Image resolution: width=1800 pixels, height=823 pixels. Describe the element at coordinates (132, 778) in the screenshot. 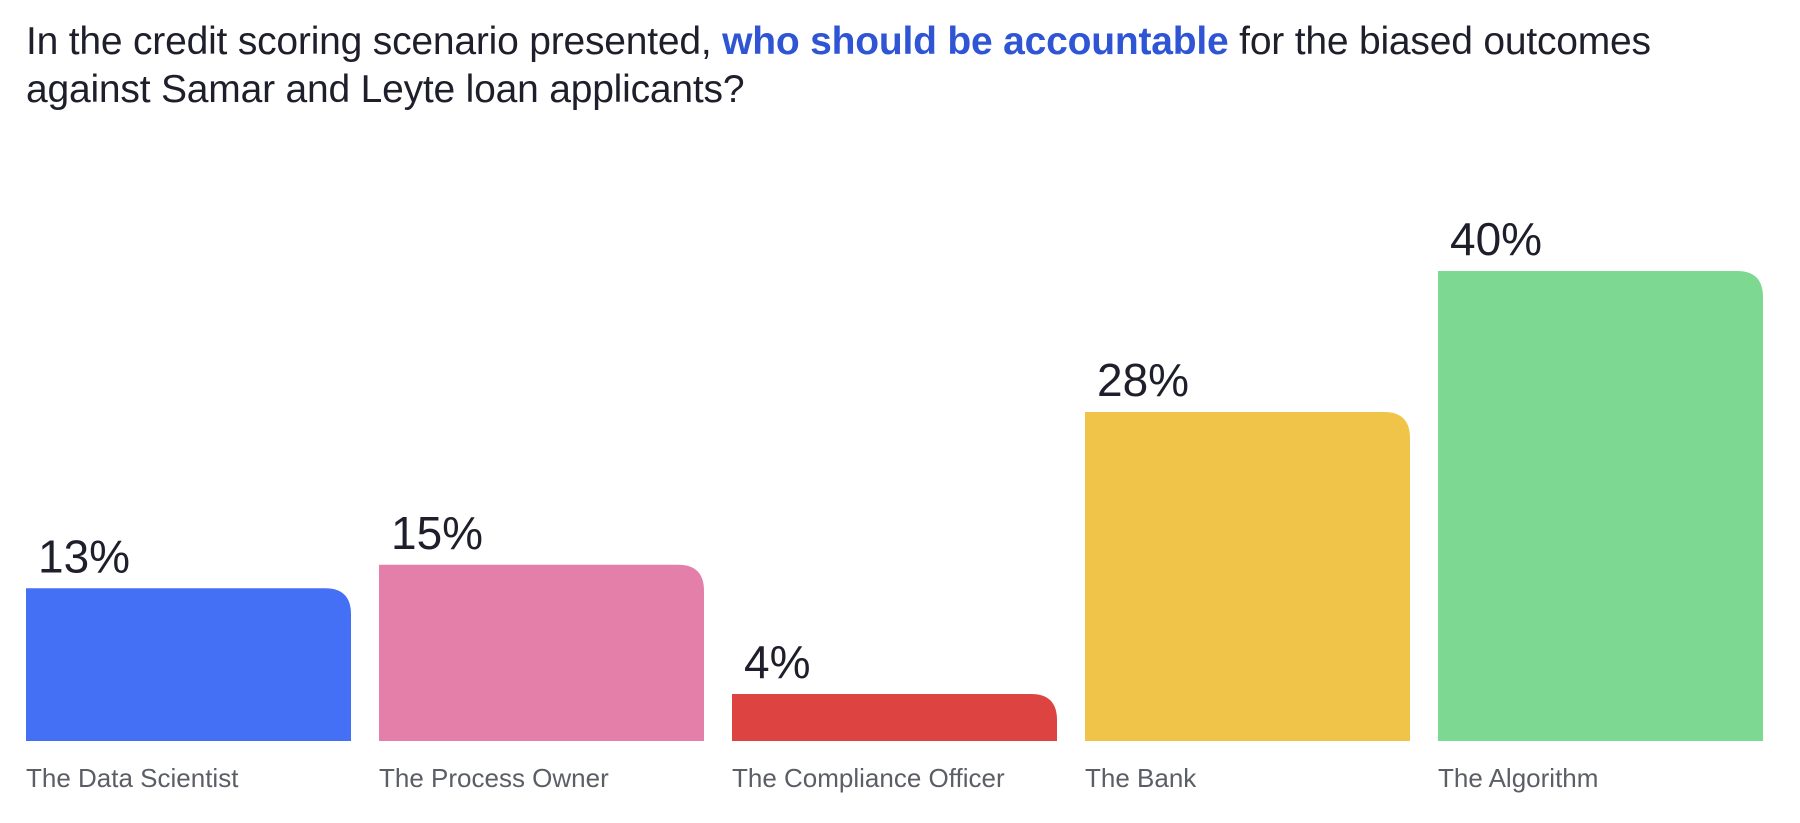

I see `category-label-the-data-scientist: The Data Scientist` at that location.